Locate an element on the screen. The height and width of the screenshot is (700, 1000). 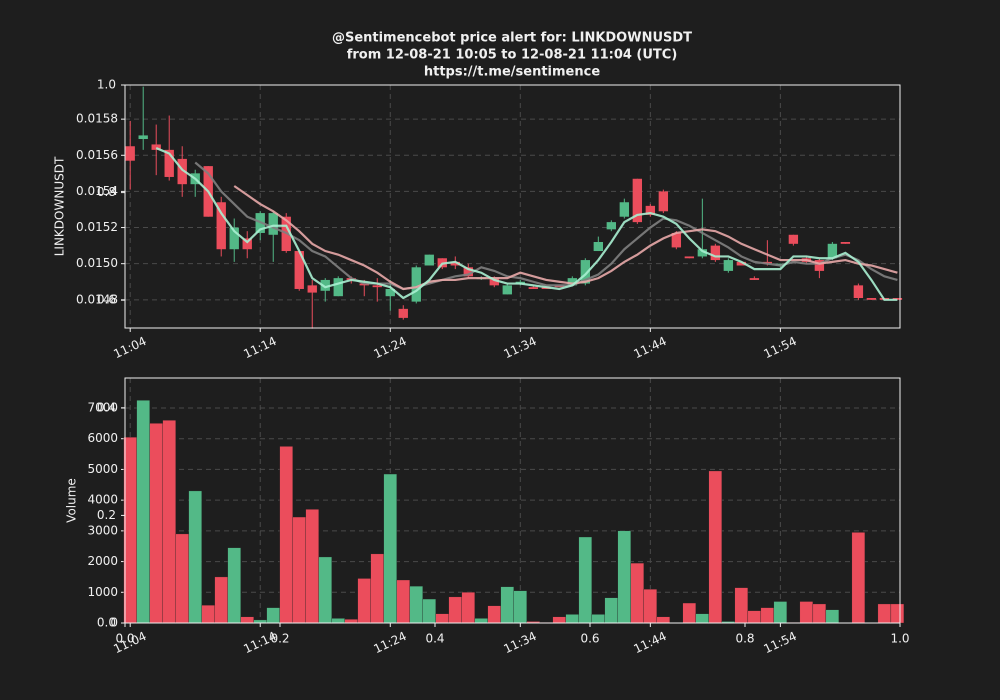
chart-link: https://t.me/sentimence is located at coordinates (512, 72).